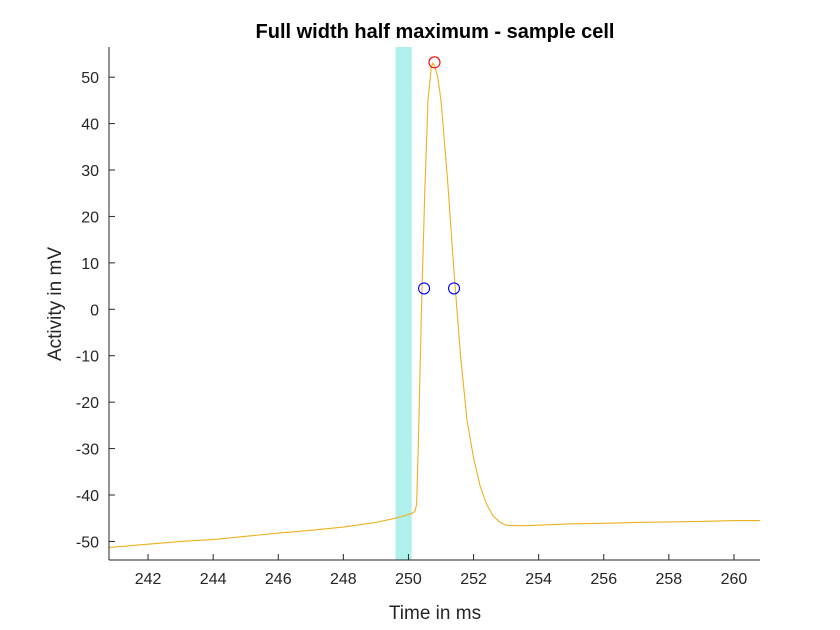  Describe the element at coordinates (403, 303) in the screenshot. I see `stimulus-band` at that location.